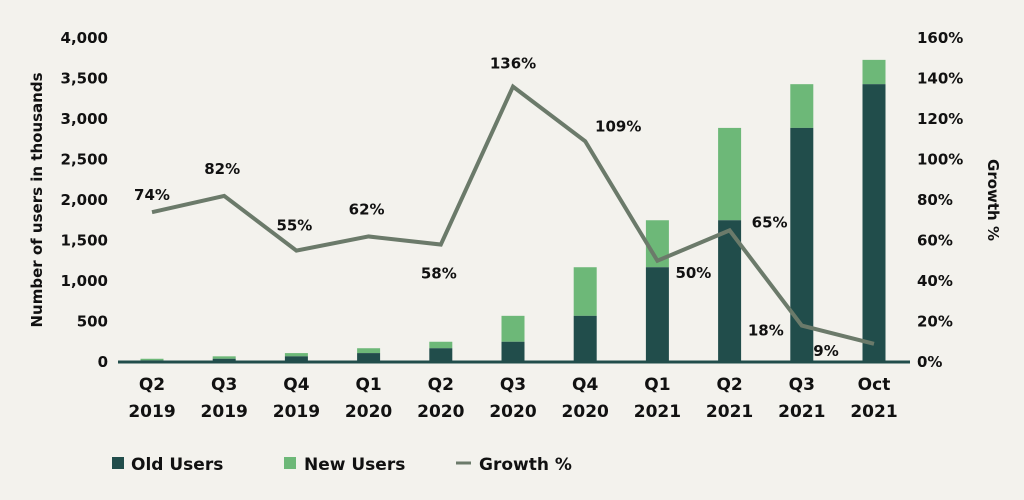 The image size is (1024, 500). Describe the element at coordinates (618, 126) in the screenshot. I see `growth-data-label: 109%` at that location.